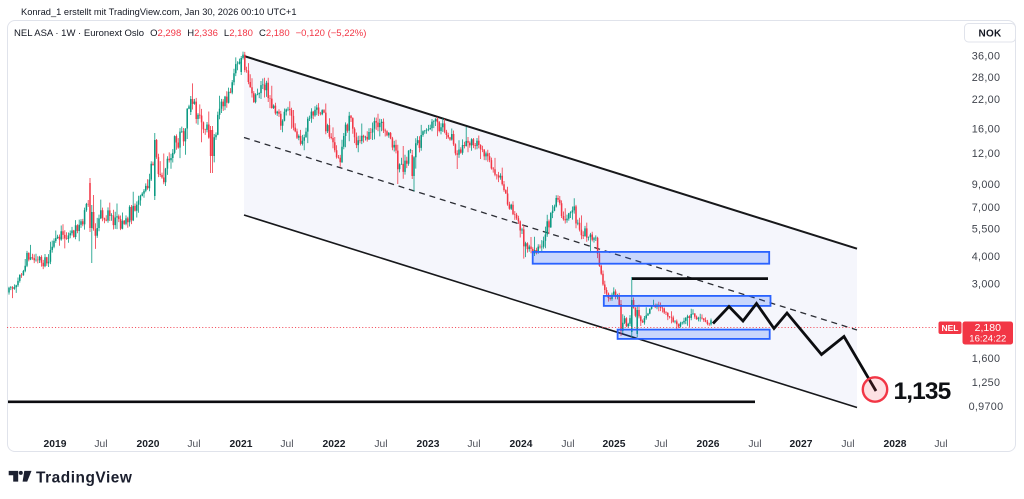  What do you see at coordinates (986, 78) in the screenshot?
I see `svg-text: 28,00` at bounding box center [986, 78].